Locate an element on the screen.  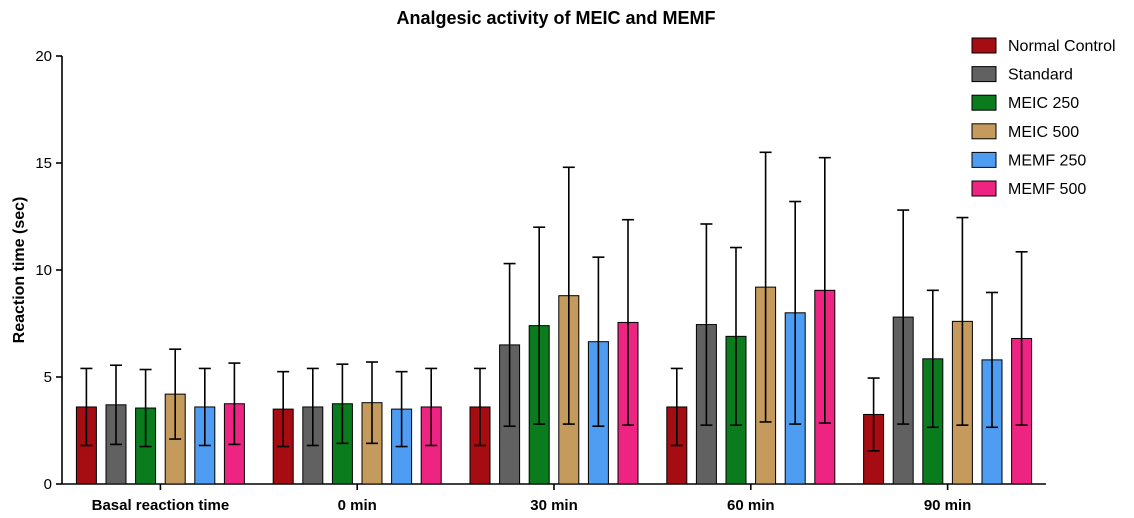
y-axis-label: Reaction time (sec) is located at coordinates (19, 270).